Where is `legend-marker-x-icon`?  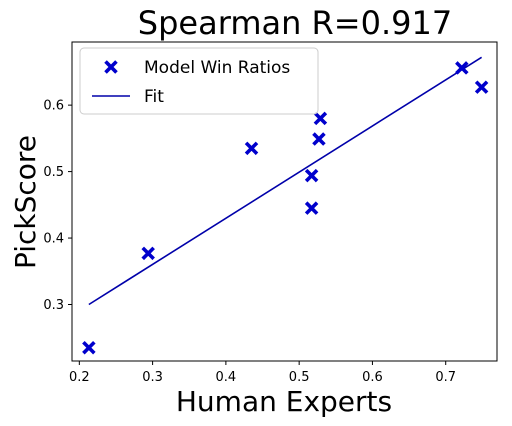
legend-marker-x-icon is located at coordinates (111, 67).